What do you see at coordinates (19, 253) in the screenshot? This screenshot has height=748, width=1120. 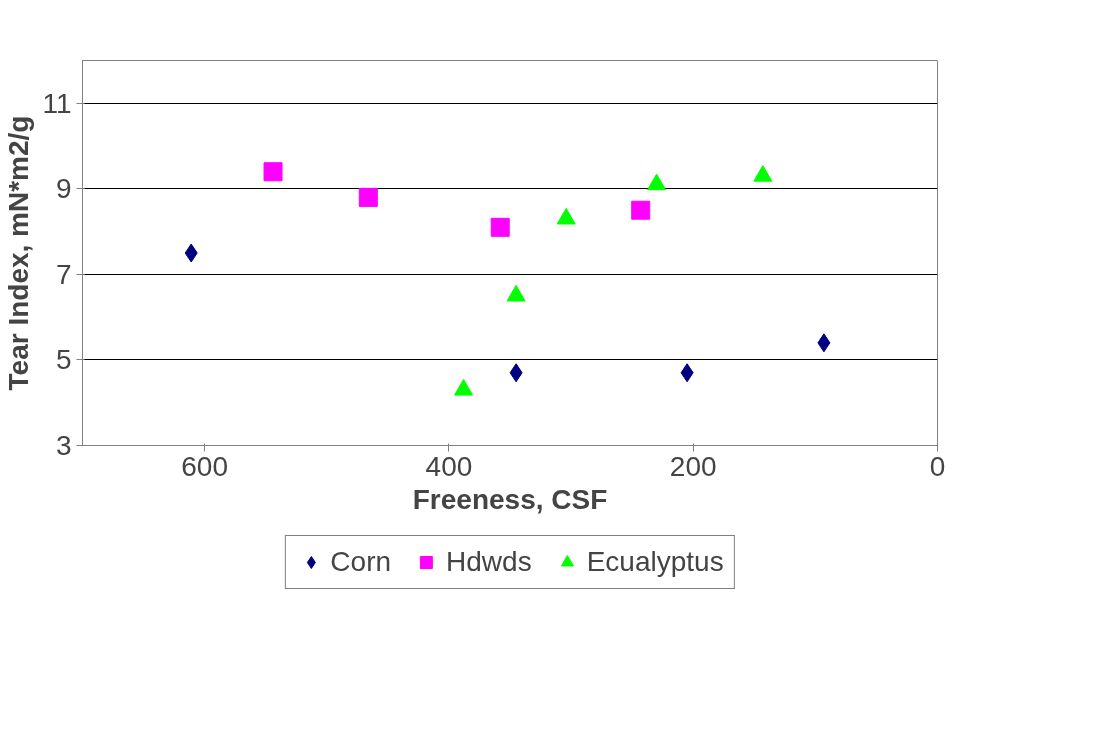 I see `y-axis-title: Tear Index, mN*m2/g` at bounding box center [19, 253].